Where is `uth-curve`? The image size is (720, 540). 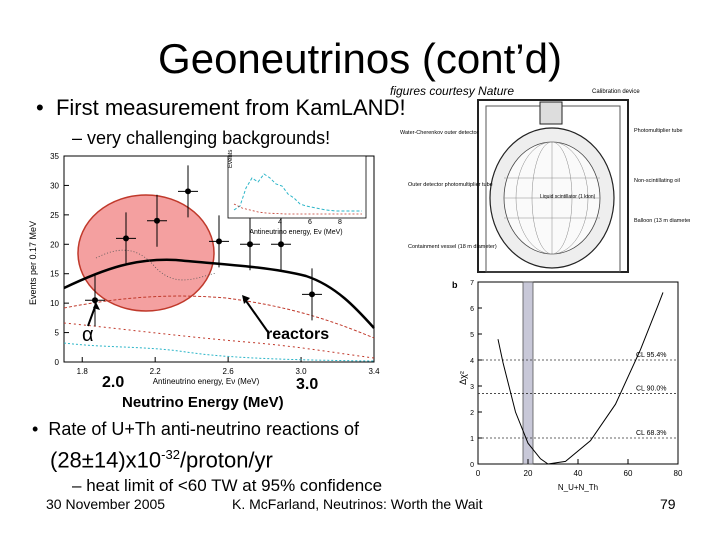
uth-curve is located at coordinates (156, 265).